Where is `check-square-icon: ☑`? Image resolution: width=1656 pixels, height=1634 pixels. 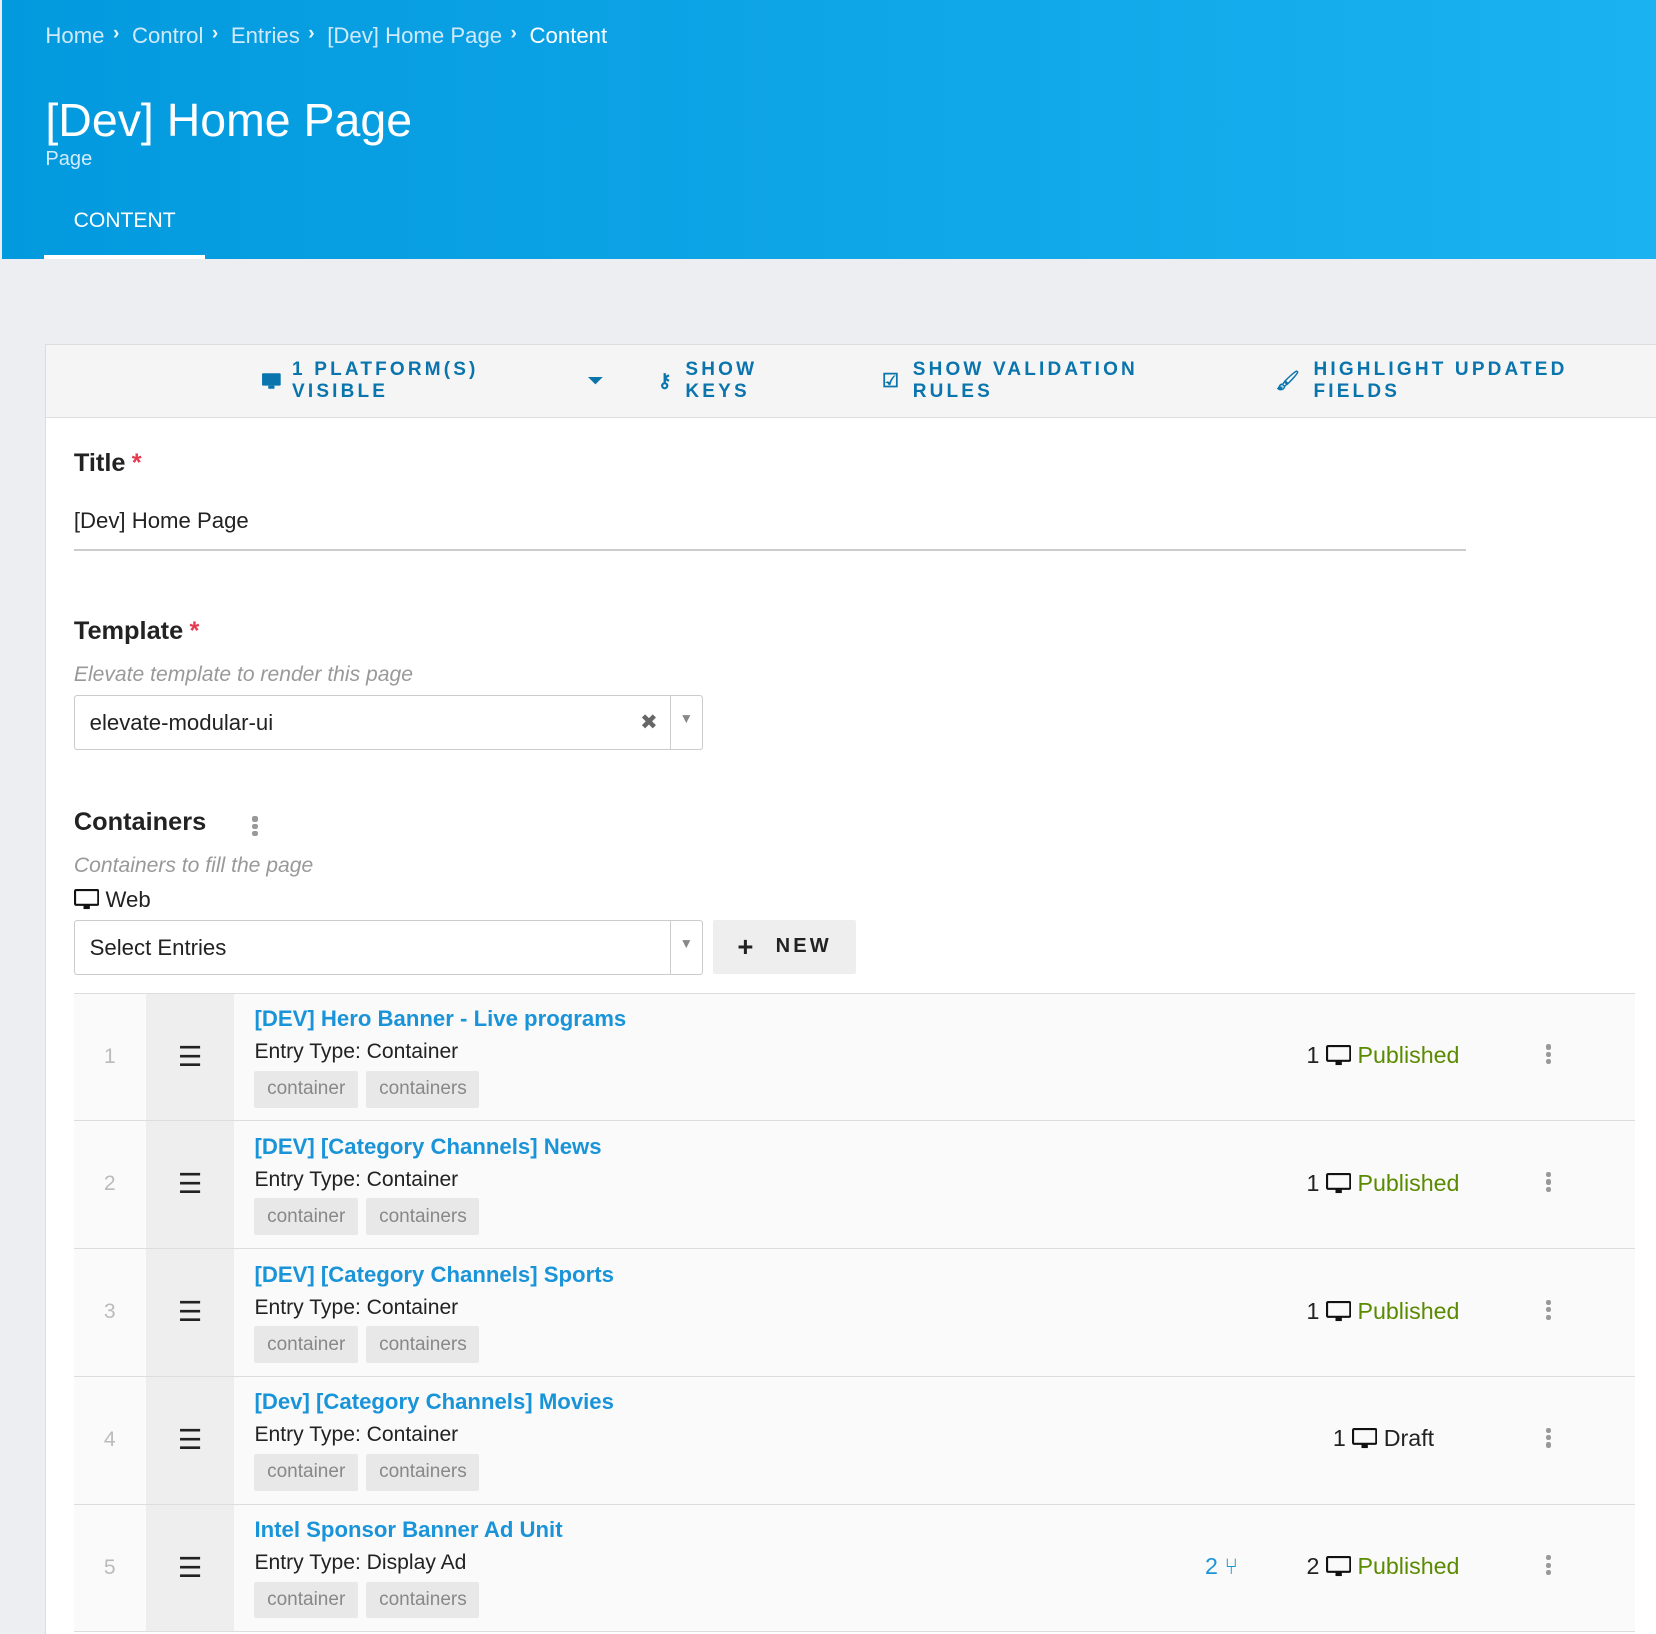 check-square-icon: ☑ is located at coordinates (892, 381).